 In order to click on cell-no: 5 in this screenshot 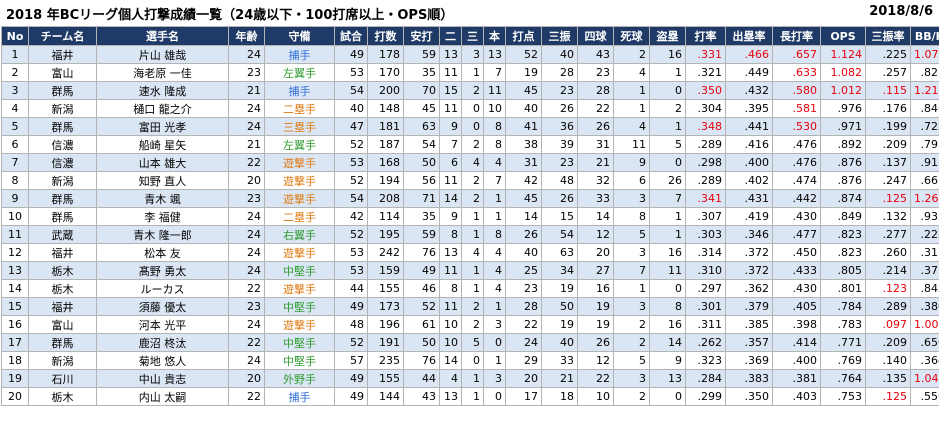, I will do `click(15, 126)`.